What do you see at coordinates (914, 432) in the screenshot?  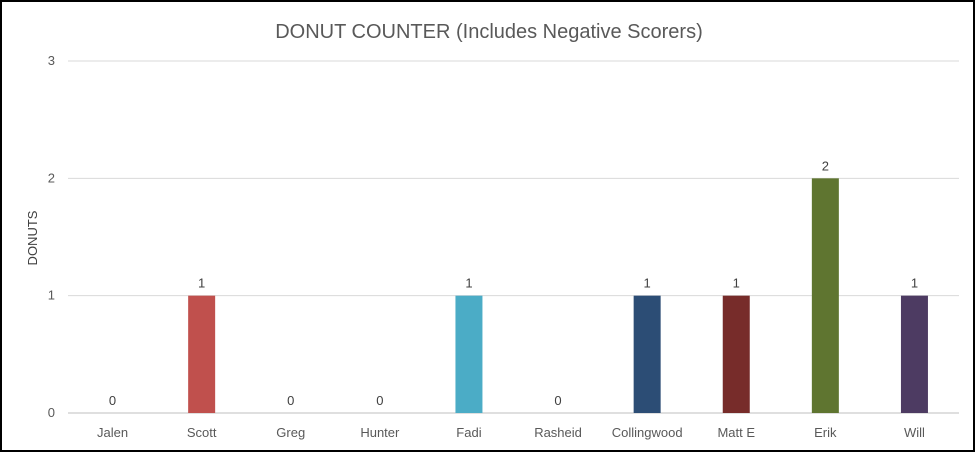 I see `x-tick-label: Will` at bounding box center [914, 432].